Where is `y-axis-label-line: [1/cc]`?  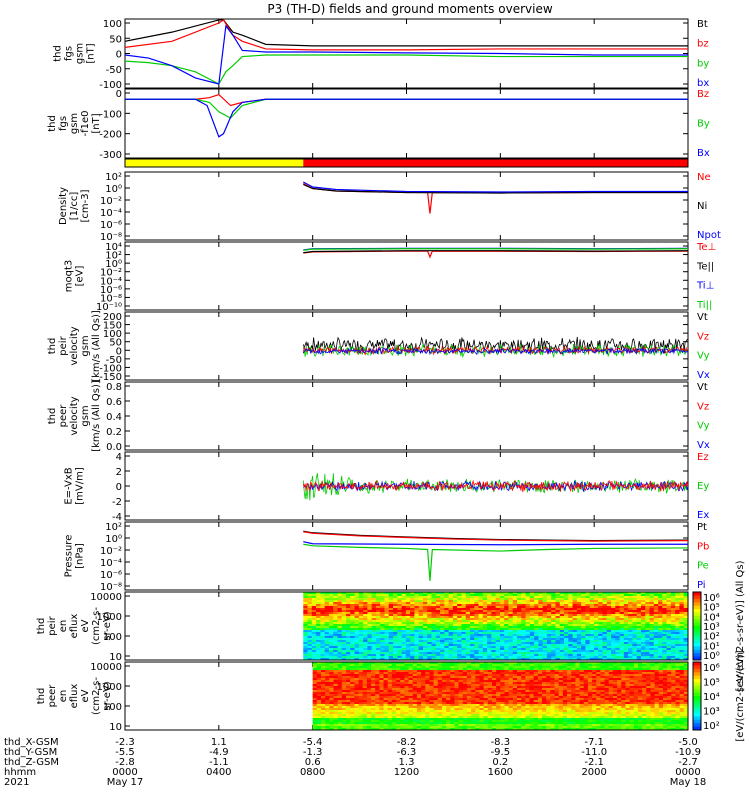 y-axis-label-line: [1/cc] is located at coordinates (74, 206).